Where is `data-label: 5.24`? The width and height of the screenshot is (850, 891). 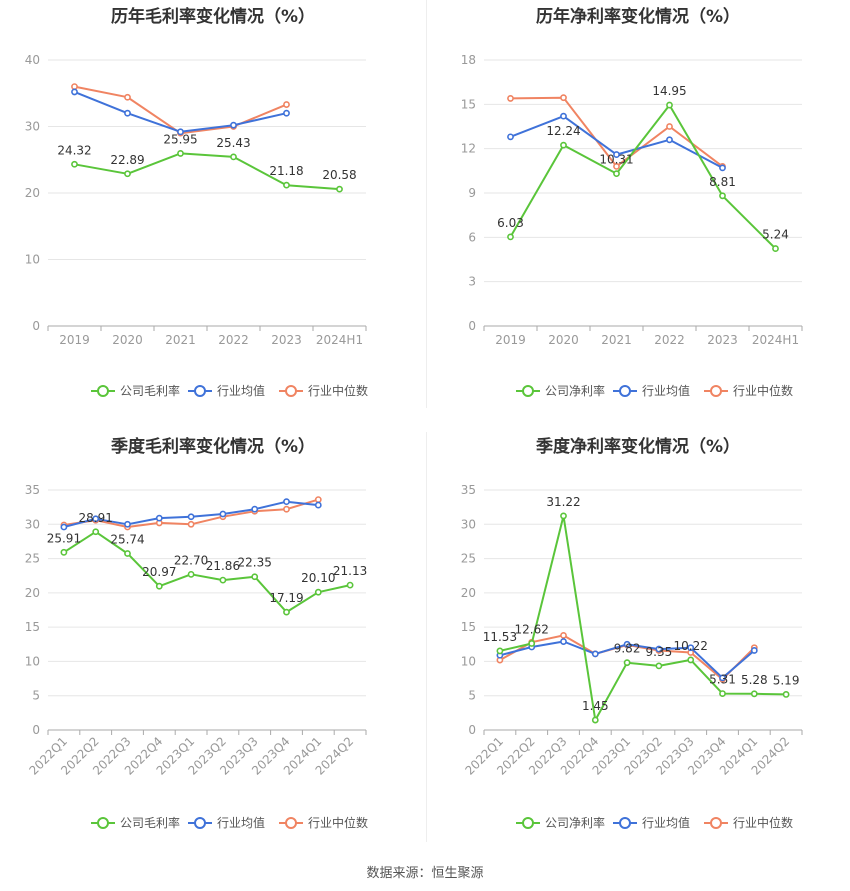
data-label: 5.24 is located at coordinates (775, 235).